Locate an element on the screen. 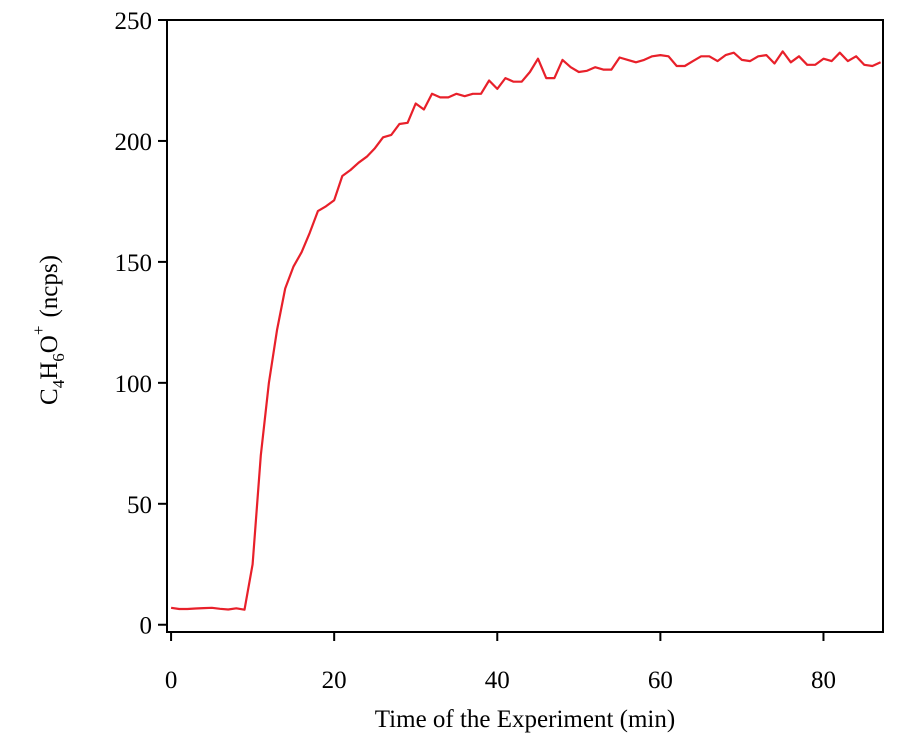 Image resolution: width=900 pixels, height=751 pixels. y-tick-label: 200 is located at coordinates (134, 142).